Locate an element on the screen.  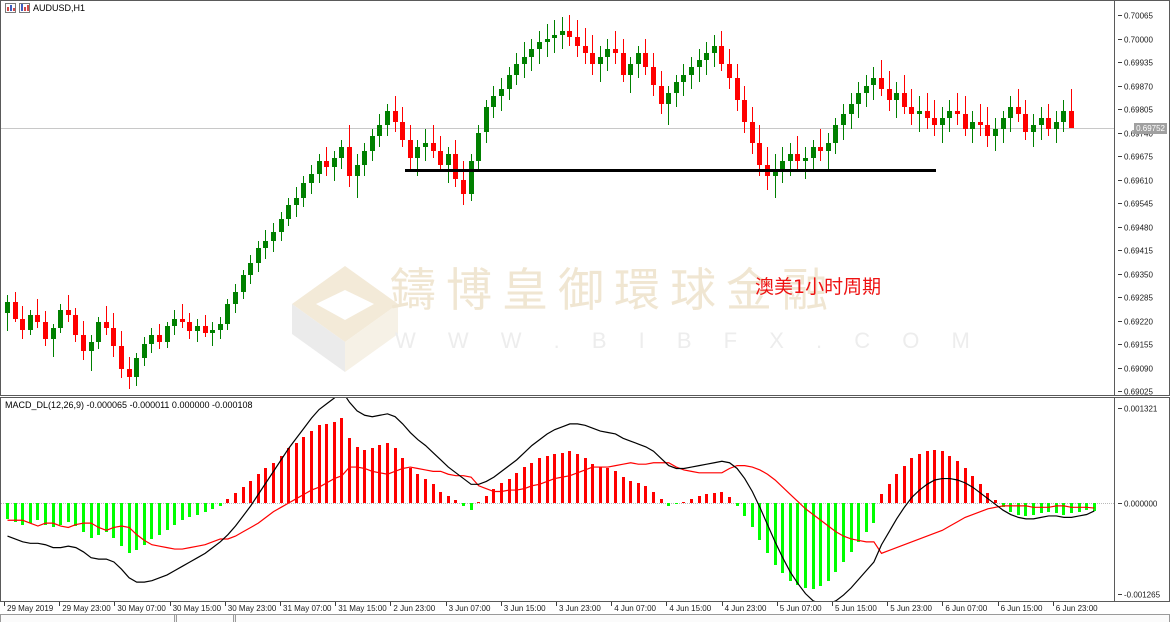
price-axis-tick: 0.69285 is located at coordinates (1141, 297).